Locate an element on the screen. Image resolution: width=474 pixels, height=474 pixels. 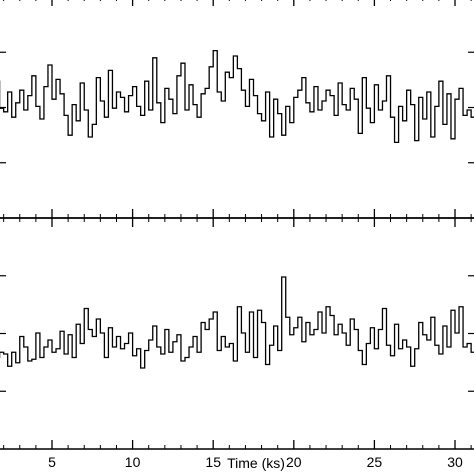
x-tick-labels: 5 10 15 20 25 30 is located at coordinates (255, 462).